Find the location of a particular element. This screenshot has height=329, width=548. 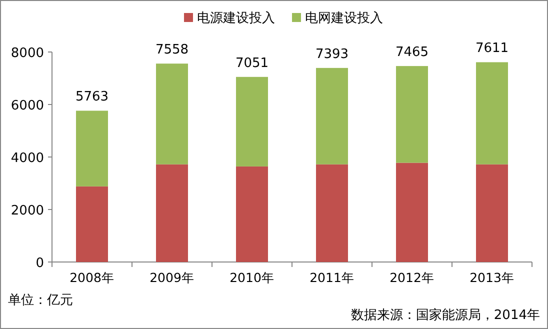

total-label: 7558 is located at coordinates (172, 50).